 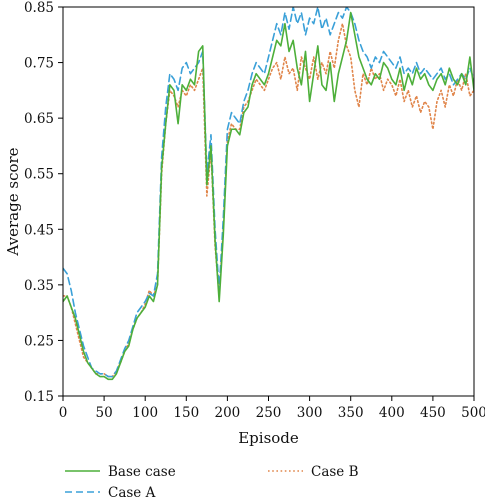 I want to click on x-axis-title: Episode, so click(x=268, y=438).